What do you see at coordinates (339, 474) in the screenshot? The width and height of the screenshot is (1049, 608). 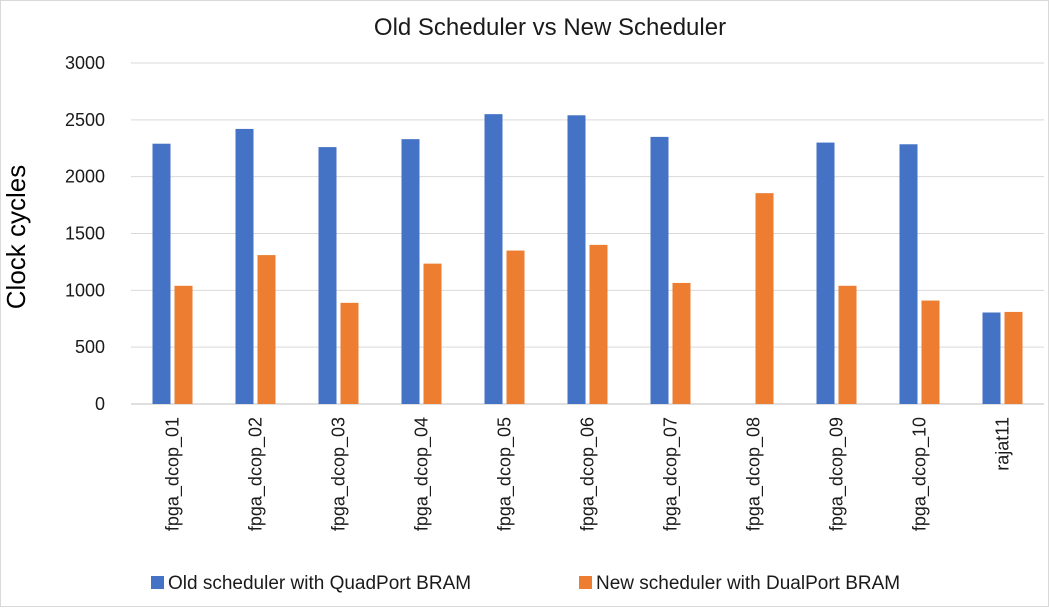 I see `x-tick-label: fpga_dcop_03` at bounding box center [339, 474].